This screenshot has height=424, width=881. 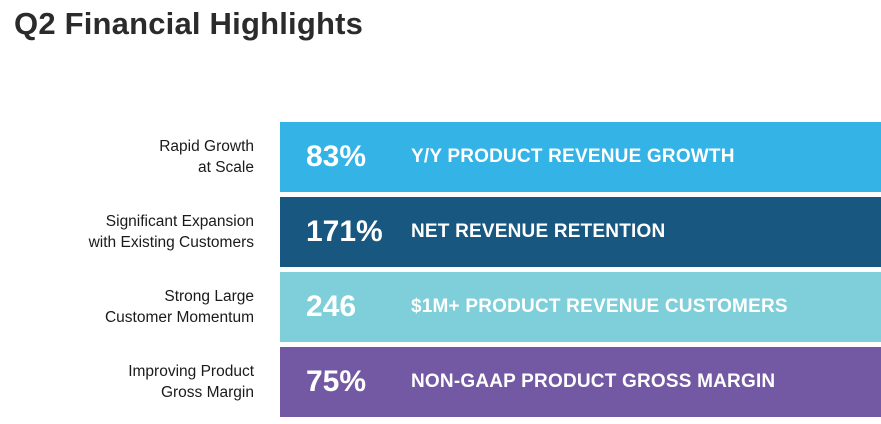 I want to click on page-title: Q2 Financial Highlights, so click(x=189, y=23).